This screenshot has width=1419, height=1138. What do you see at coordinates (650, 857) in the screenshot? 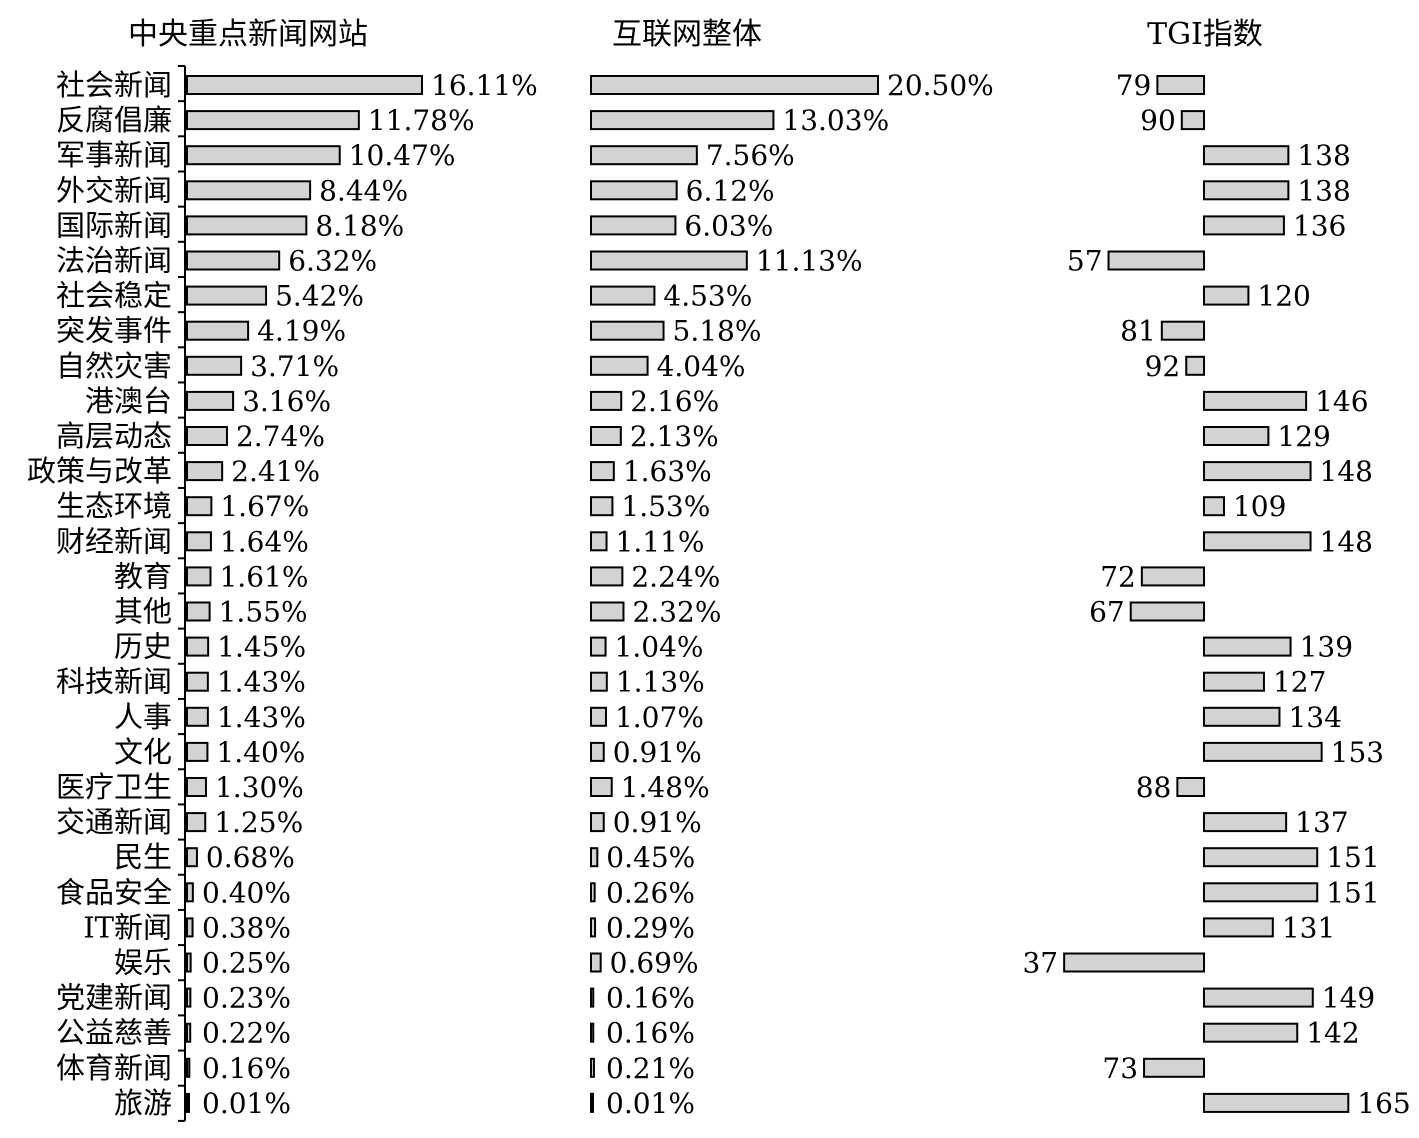
I see `data-label: 0.45%` at bounding box center [650, 857].